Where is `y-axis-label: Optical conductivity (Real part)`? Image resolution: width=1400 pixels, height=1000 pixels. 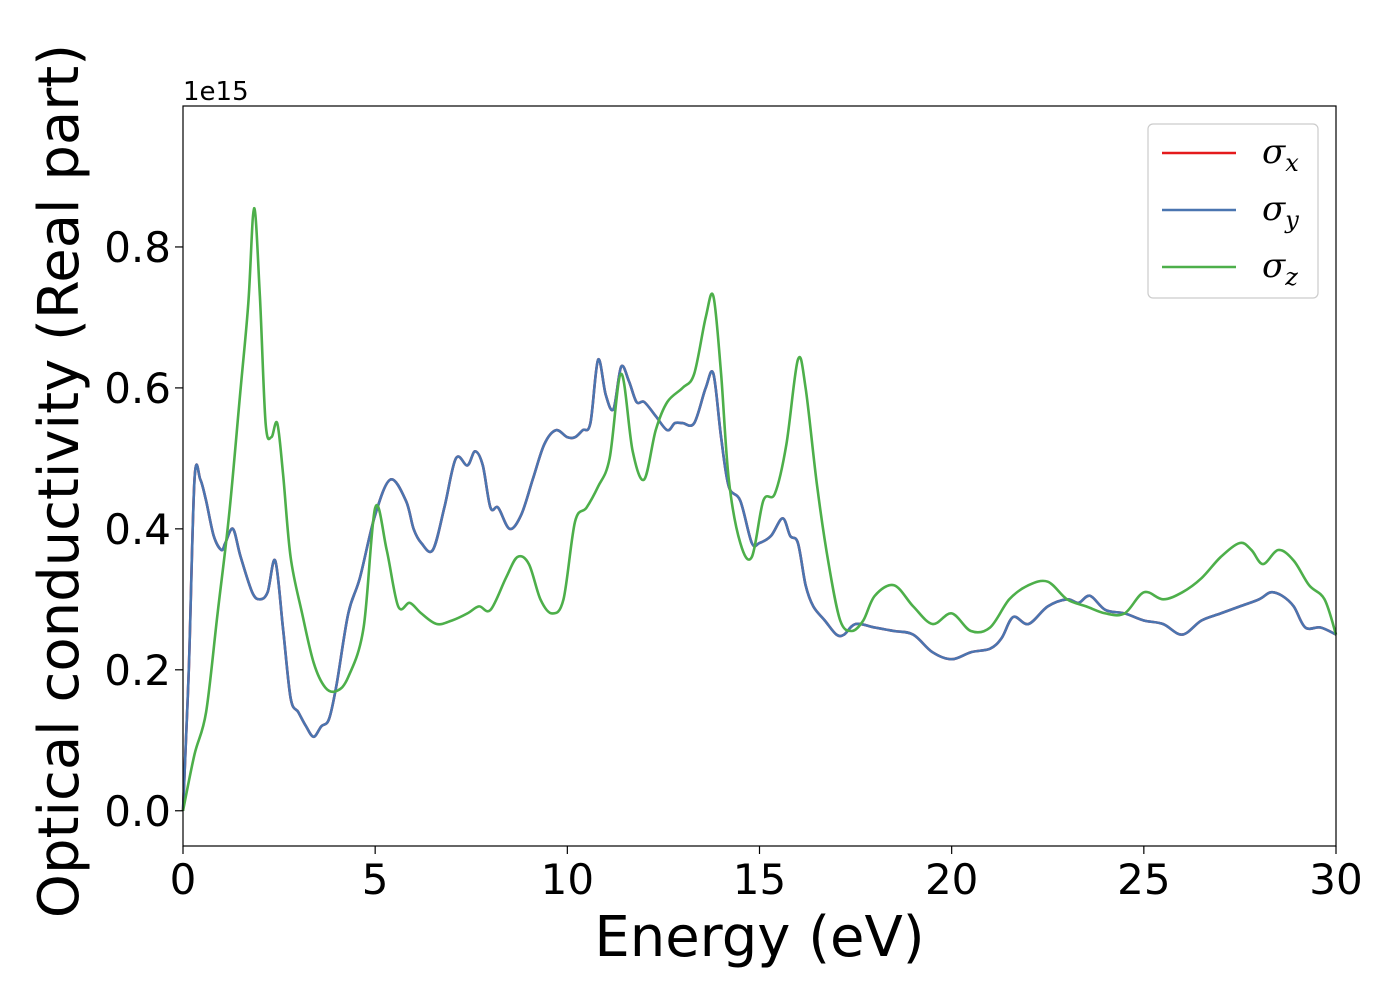
y-axis-label: Optical conductivity (Real part) is located at coordinates (59, 481).